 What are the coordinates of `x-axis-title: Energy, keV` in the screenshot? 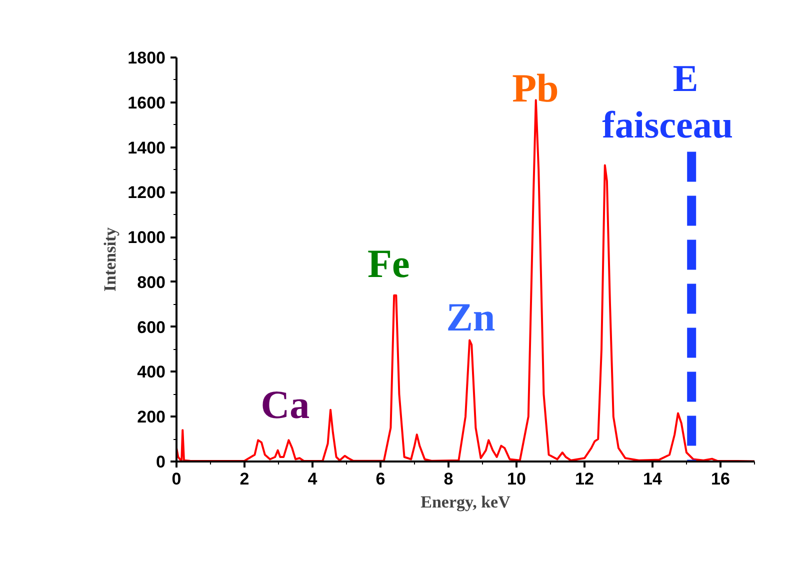 It's located at (466, 502).